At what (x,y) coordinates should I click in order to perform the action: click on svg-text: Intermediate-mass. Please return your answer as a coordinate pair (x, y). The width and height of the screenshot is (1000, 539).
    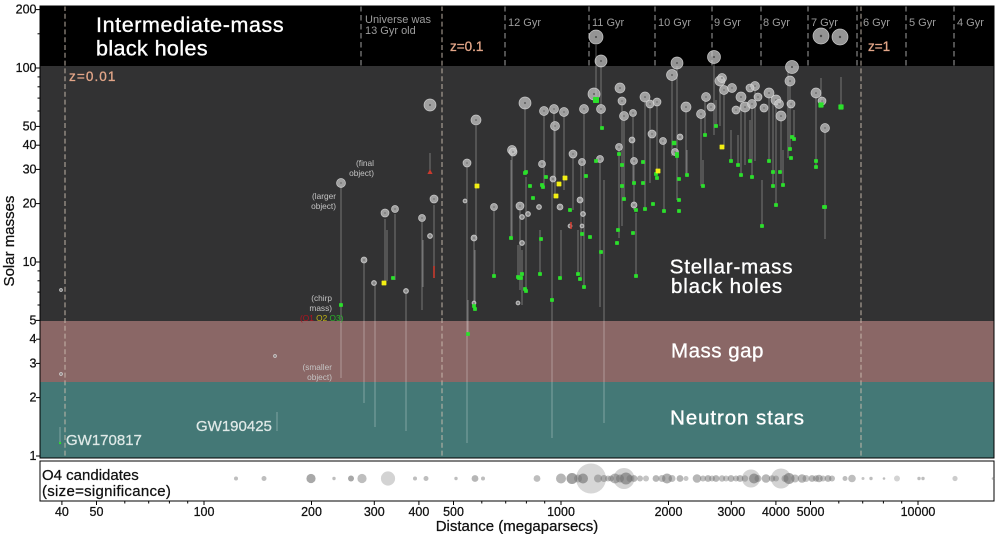
    Looking at the image, I should click on (190, 25).